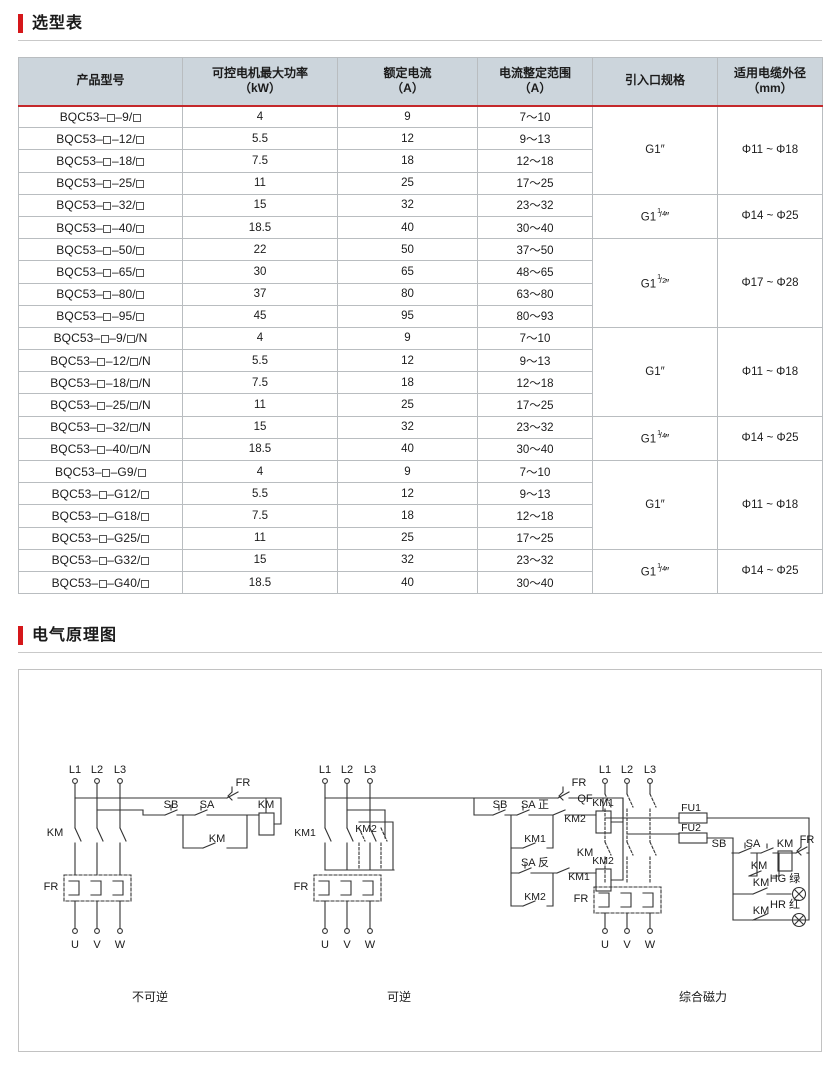 Image resolution: width=840 pixels, height=1082 pixels. I want to click on table-row: BQC53– –18/7.5 18 12〜18, so click(420, 161).